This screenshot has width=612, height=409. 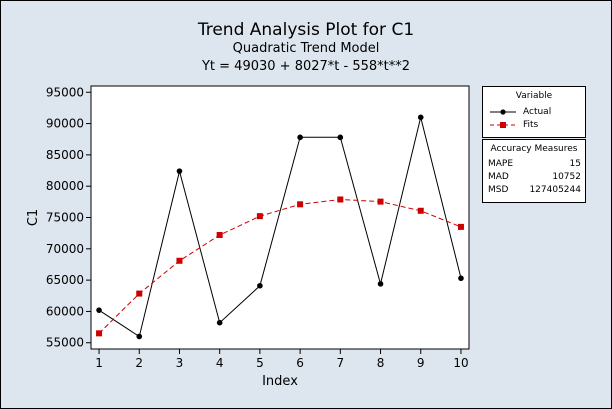 What do you see at coordinates (65, 218) in the screenshot?
I see `y-tick-label: 75000` at bounding box center [65, 218].